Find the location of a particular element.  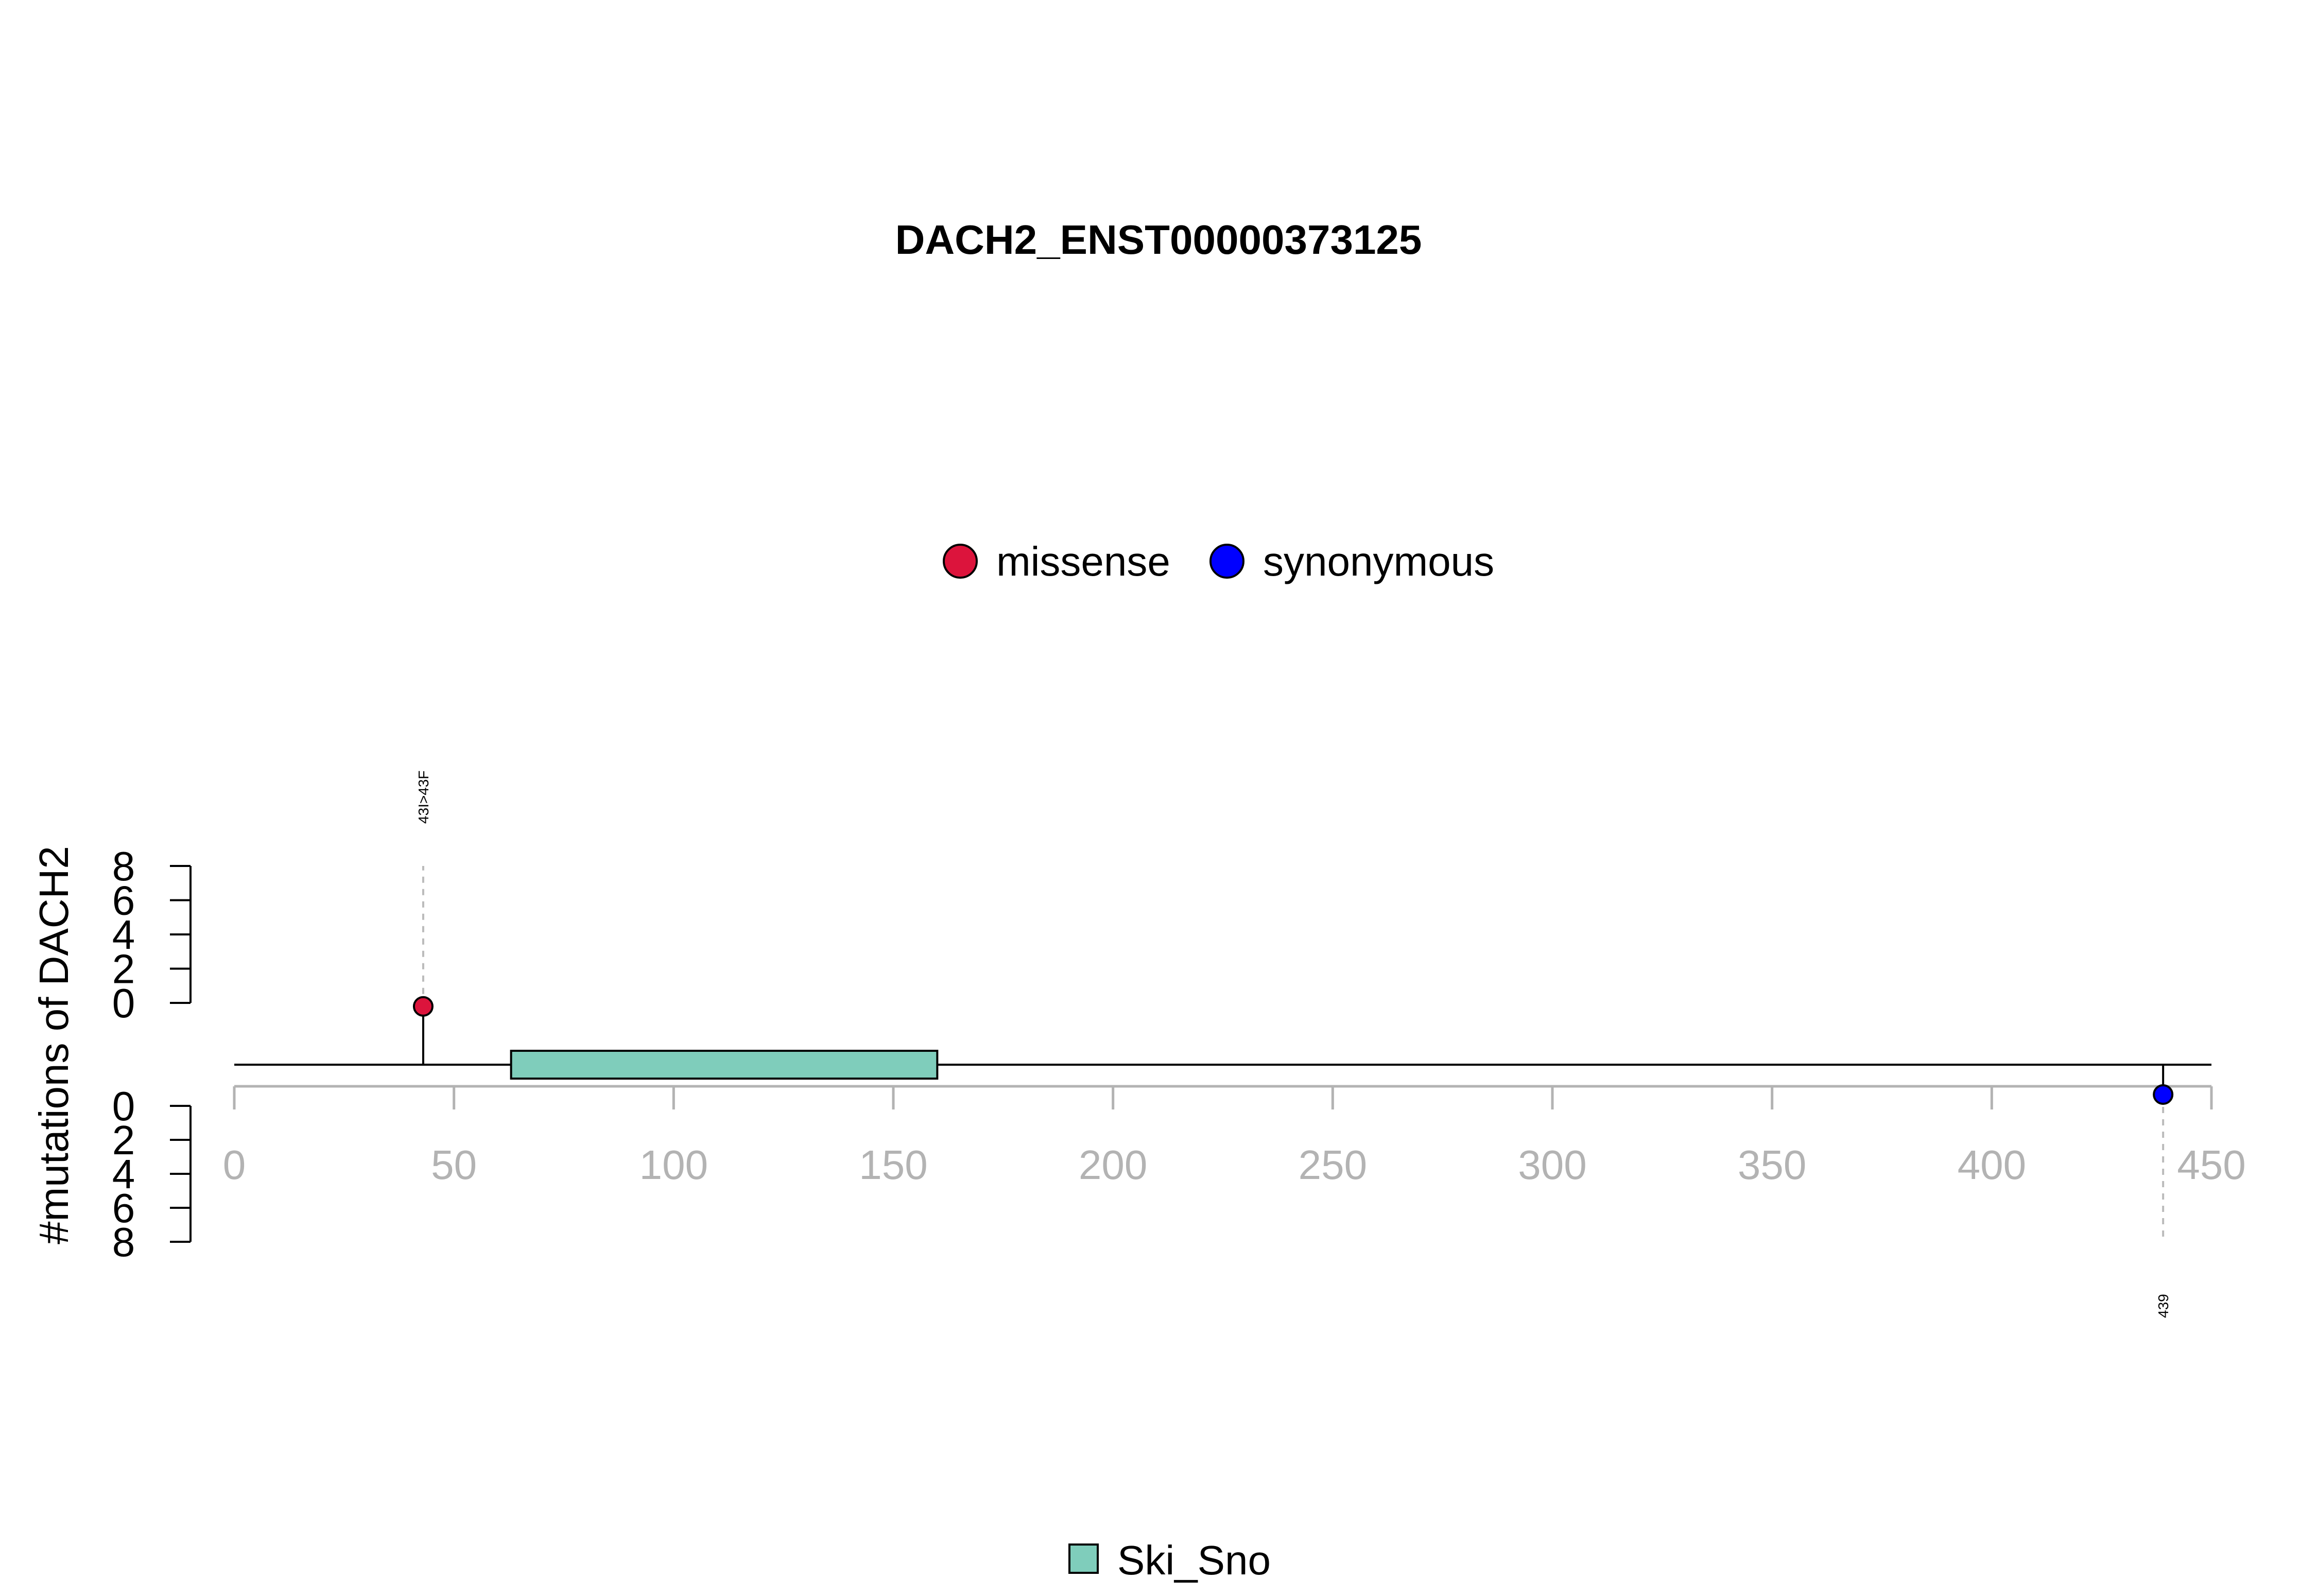

x-tick-label: 450 is located at coordinates (2211, 1165).